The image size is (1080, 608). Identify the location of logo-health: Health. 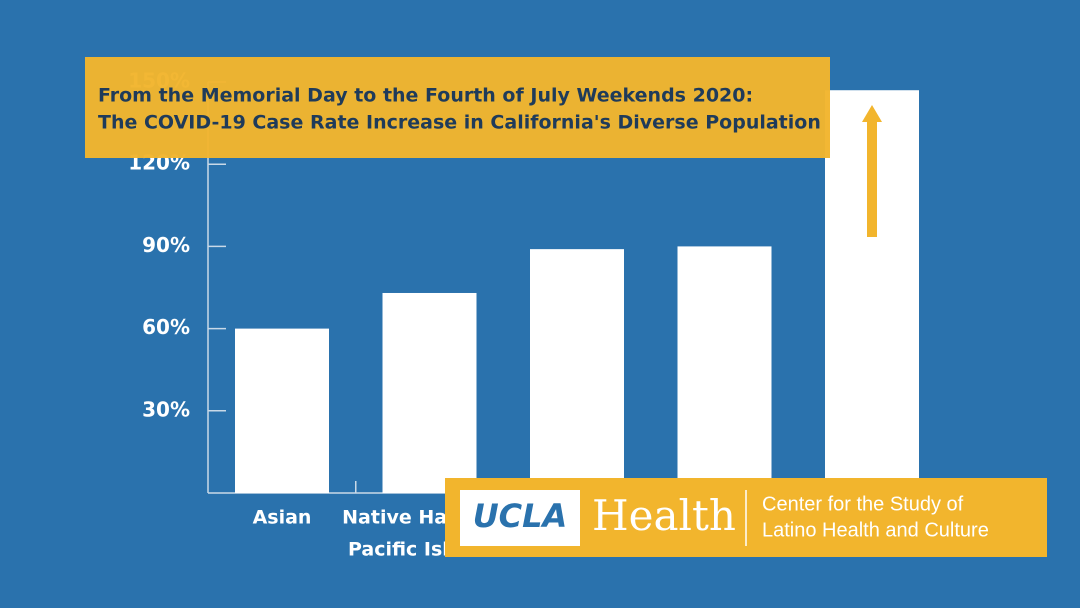
(664, 515).